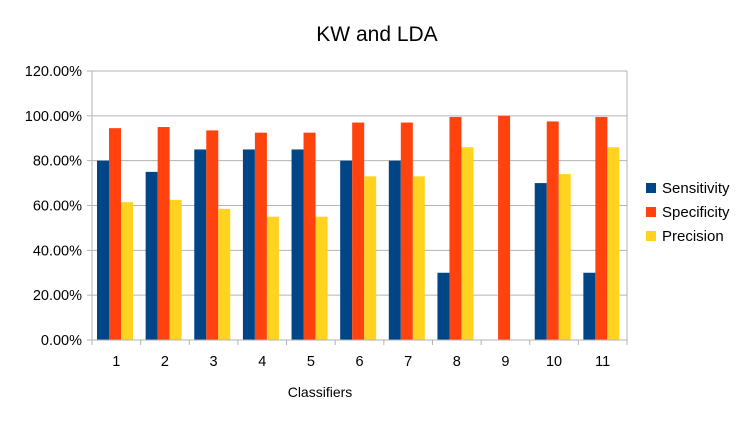  I want to click on y-tick-label: 60.00%, so click(57, 207).